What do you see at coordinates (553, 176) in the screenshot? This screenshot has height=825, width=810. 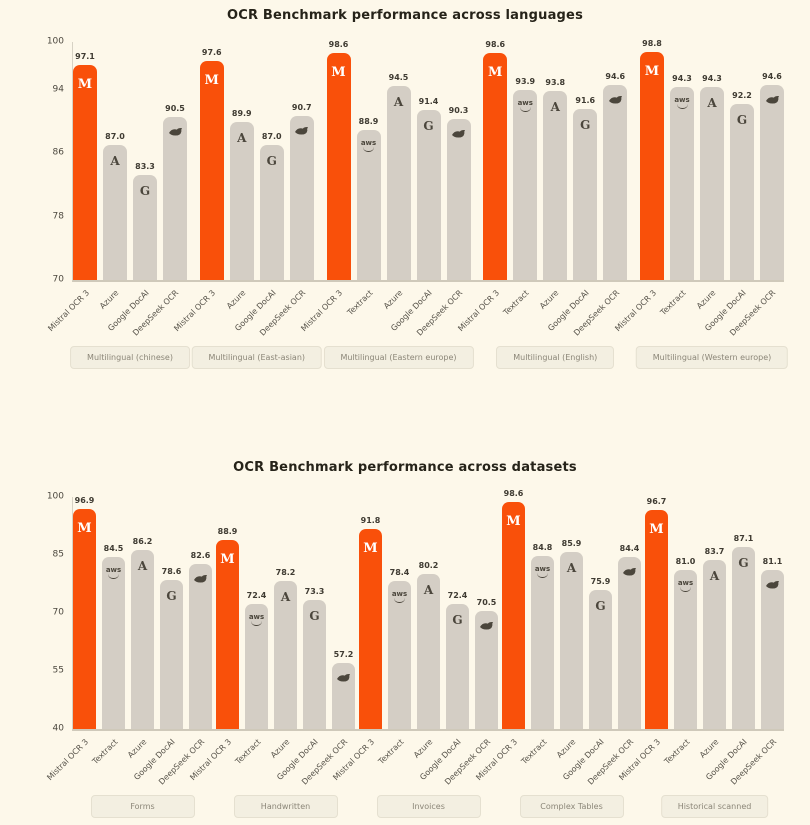 I see `bar-column: A 93.8 Azure` at bounding box center [553, 176].